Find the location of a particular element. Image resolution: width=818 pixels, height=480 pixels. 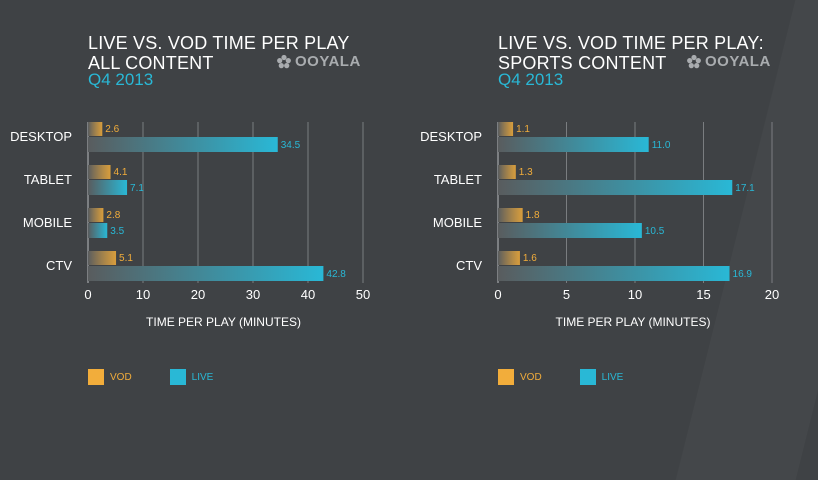

data-label-vod: 1.6 is located at coordinates (530, 258).